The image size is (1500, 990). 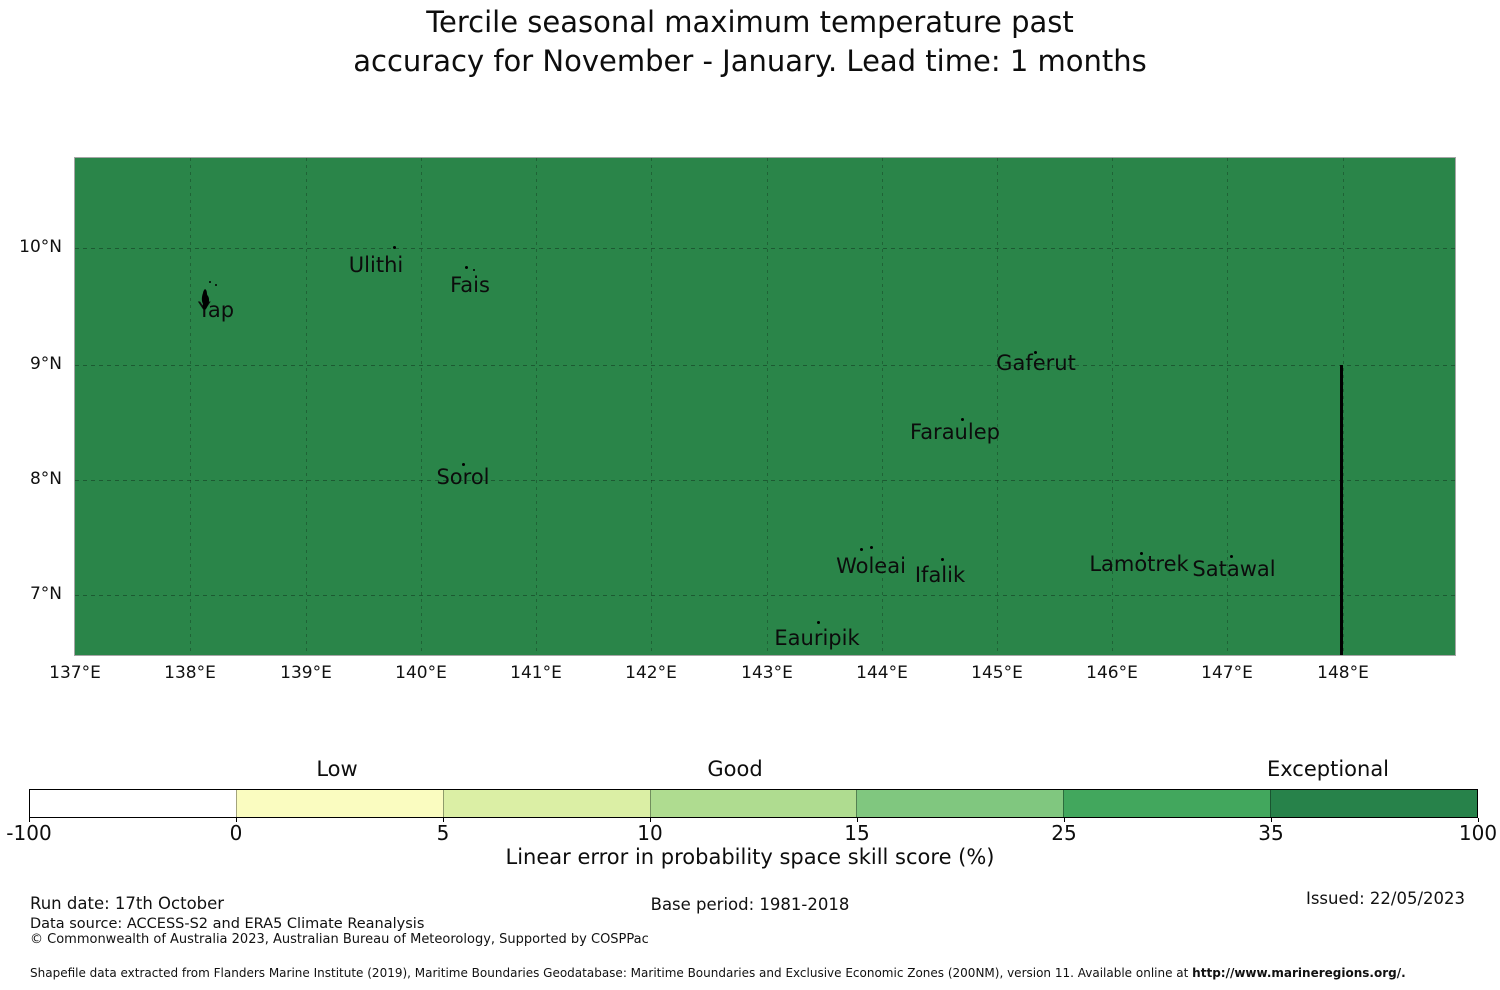 I want to click on island-label-ulithi: Ulithi, so click(x=376, y=265).